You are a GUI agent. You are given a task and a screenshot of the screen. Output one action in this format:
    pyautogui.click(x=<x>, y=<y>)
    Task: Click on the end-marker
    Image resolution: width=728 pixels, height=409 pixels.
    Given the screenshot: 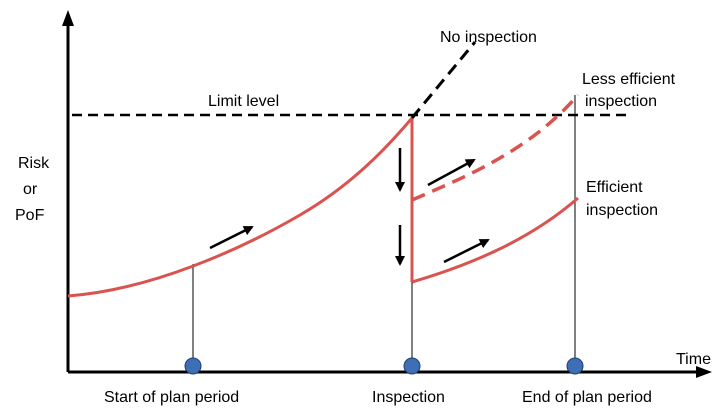 What is the action you would take?
    pyautogui.click(x=575, y=366)
    